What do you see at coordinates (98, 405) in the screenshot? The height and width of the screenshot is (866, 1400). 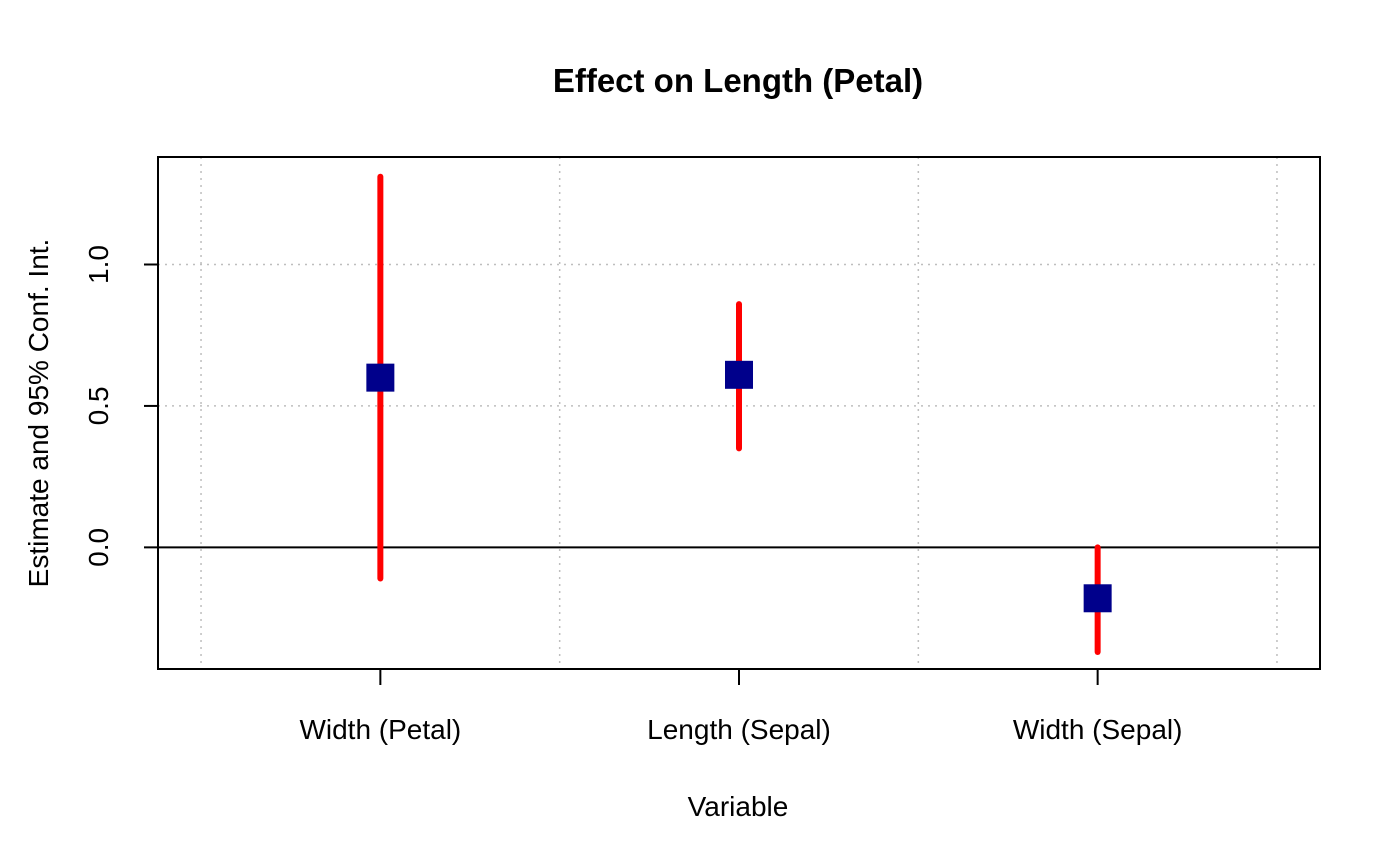 I see `y-tick-label: 0.5` at bounding box center [98, 405].